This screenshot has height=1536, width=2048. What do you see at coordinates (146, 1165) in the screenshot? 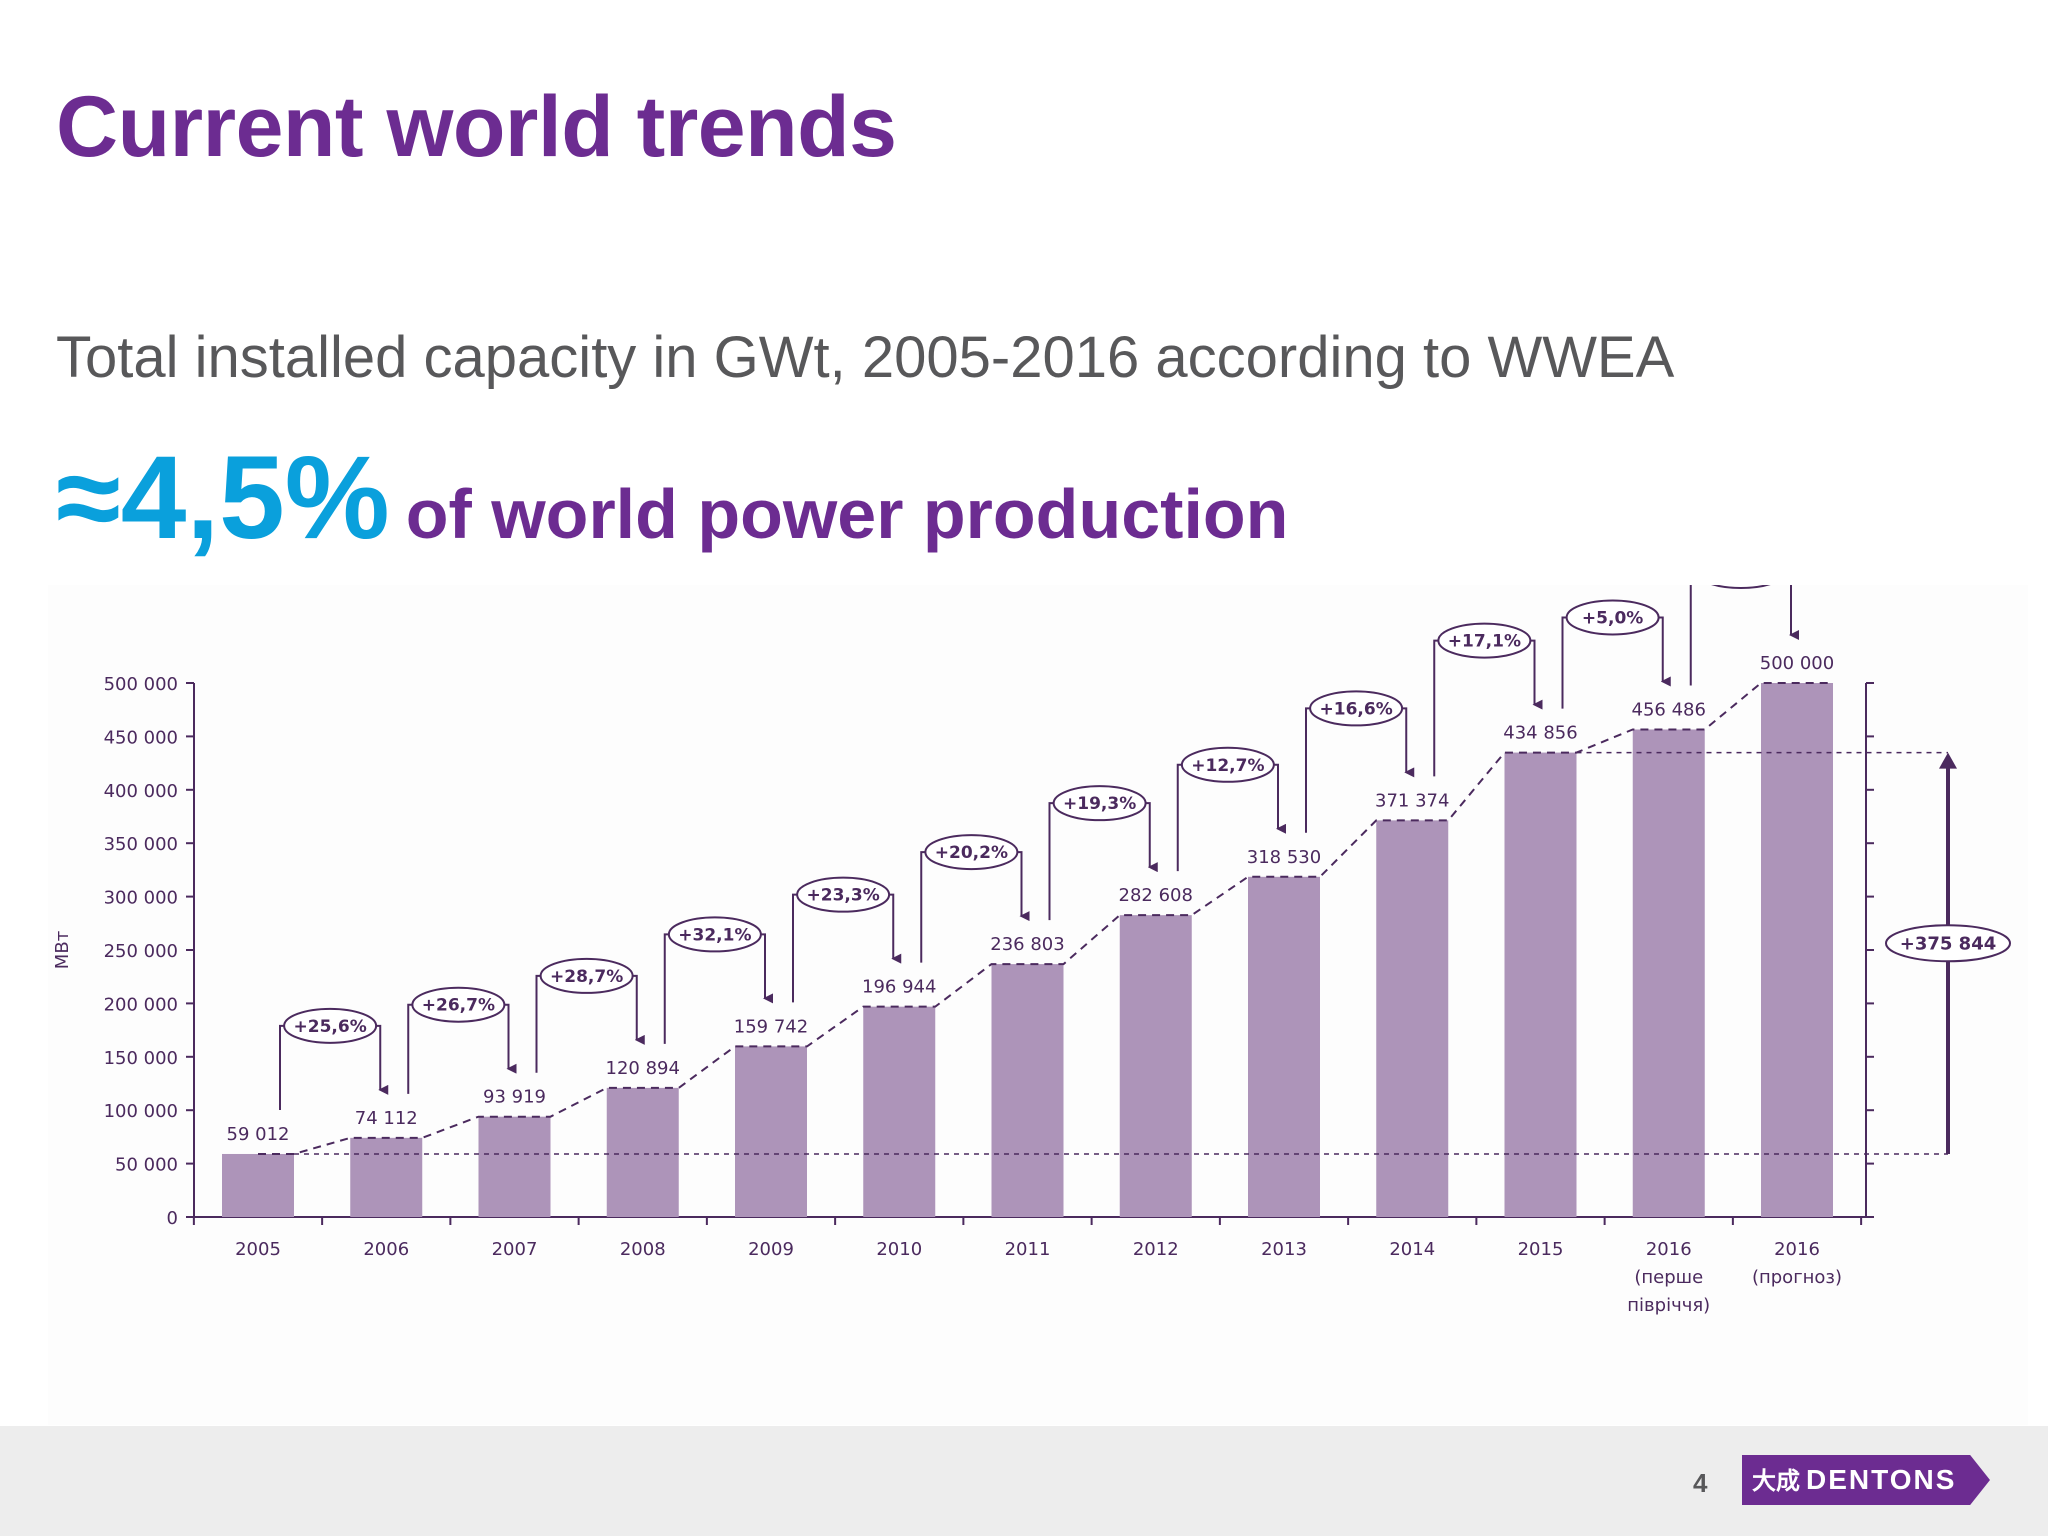
I see `y-tick-label: 50 000` at bounding box center [146, 1165].